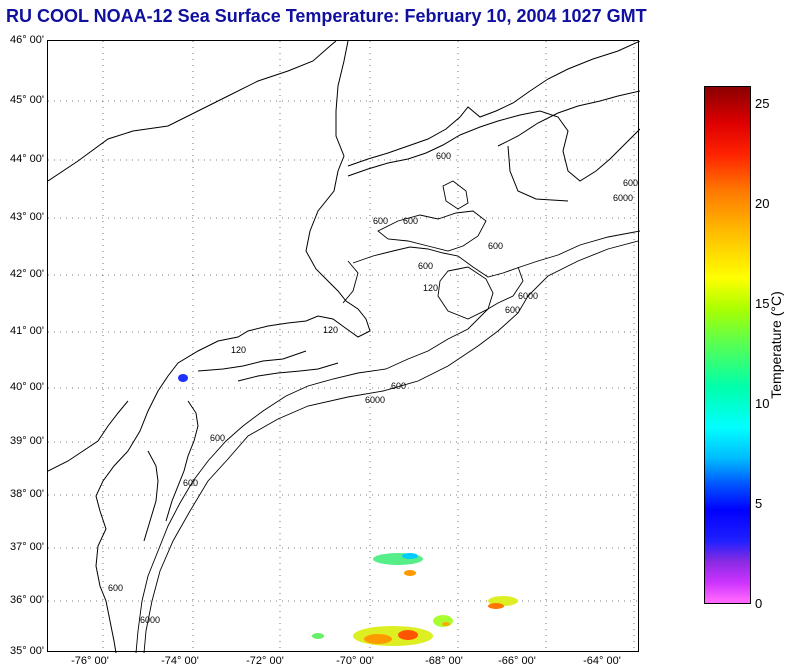  I want to click on lon-label: -72° 00', so click(265, 661).